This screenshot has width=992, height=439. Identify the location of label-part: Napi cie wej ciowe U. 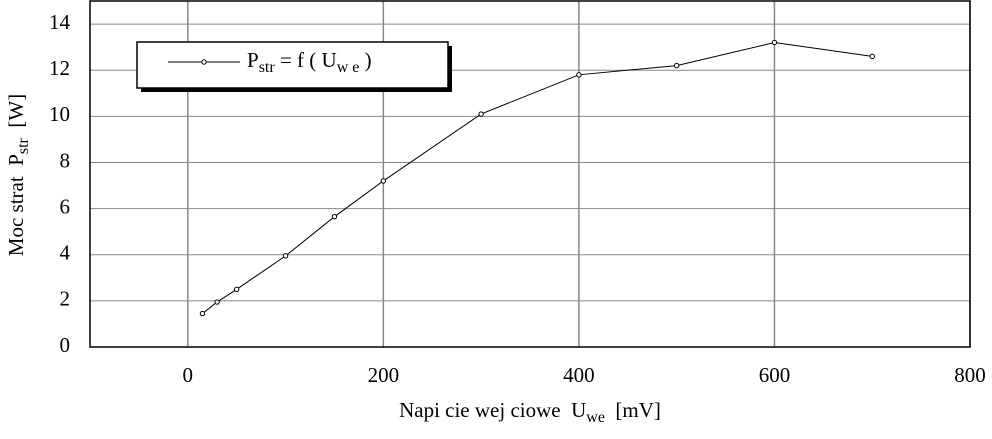
(492, 410).